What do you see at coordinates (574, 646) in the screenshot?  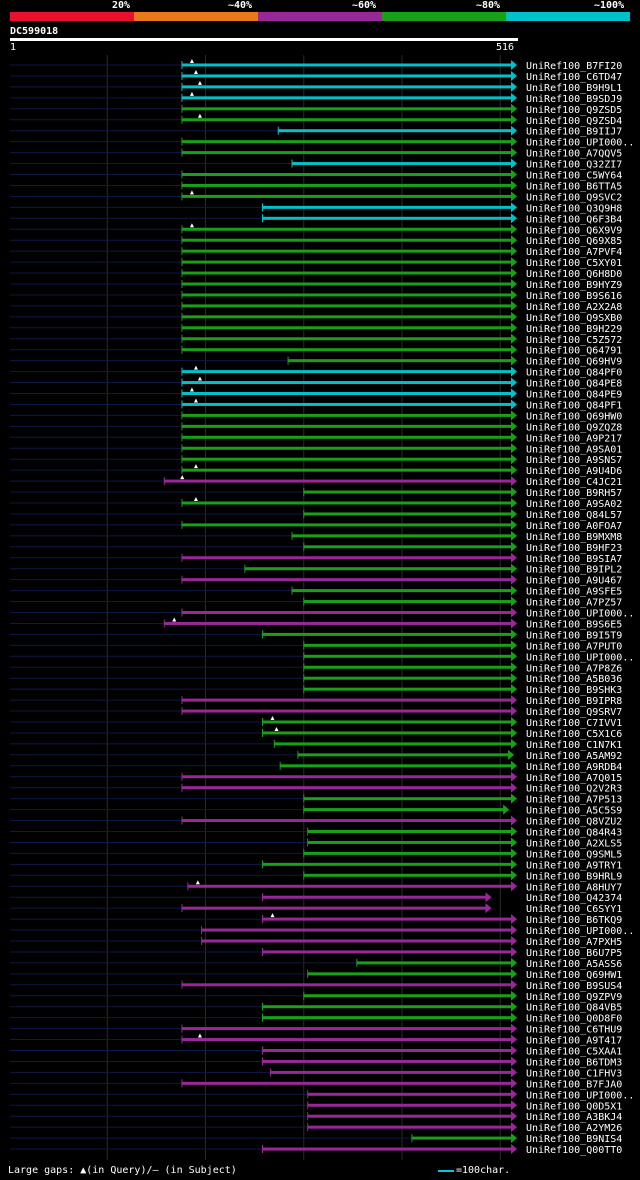 I see `hit-label: UniRef100_A7PUT0` at bounding box center [574, 646].